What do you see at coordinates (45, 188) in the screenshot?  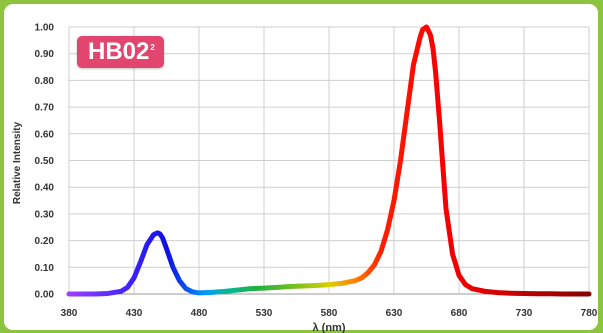 I see `y-tick-label: 0.40` at bounding box center [45, 188].